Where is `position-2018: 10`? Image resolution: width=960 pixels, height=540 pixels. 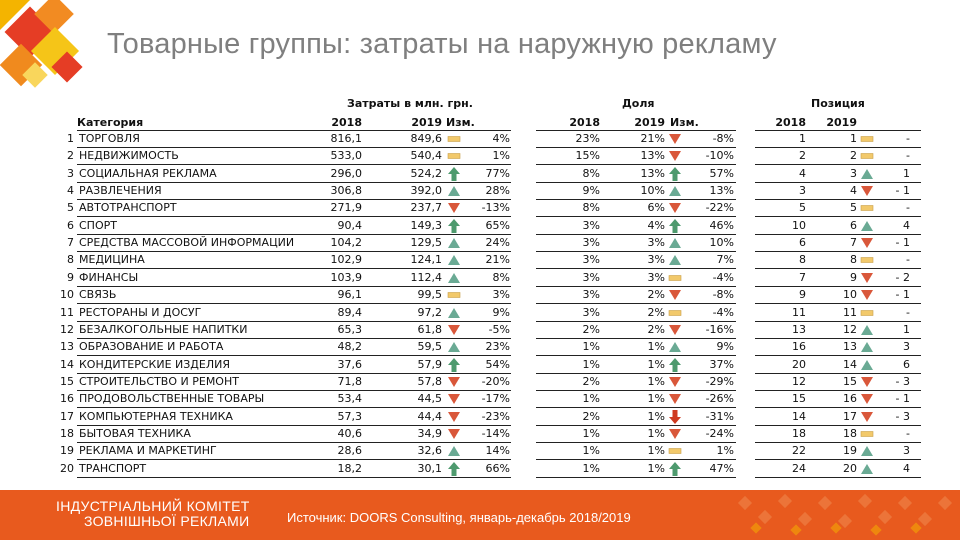 position-2018: 10 is located at coordinates (799, 225).